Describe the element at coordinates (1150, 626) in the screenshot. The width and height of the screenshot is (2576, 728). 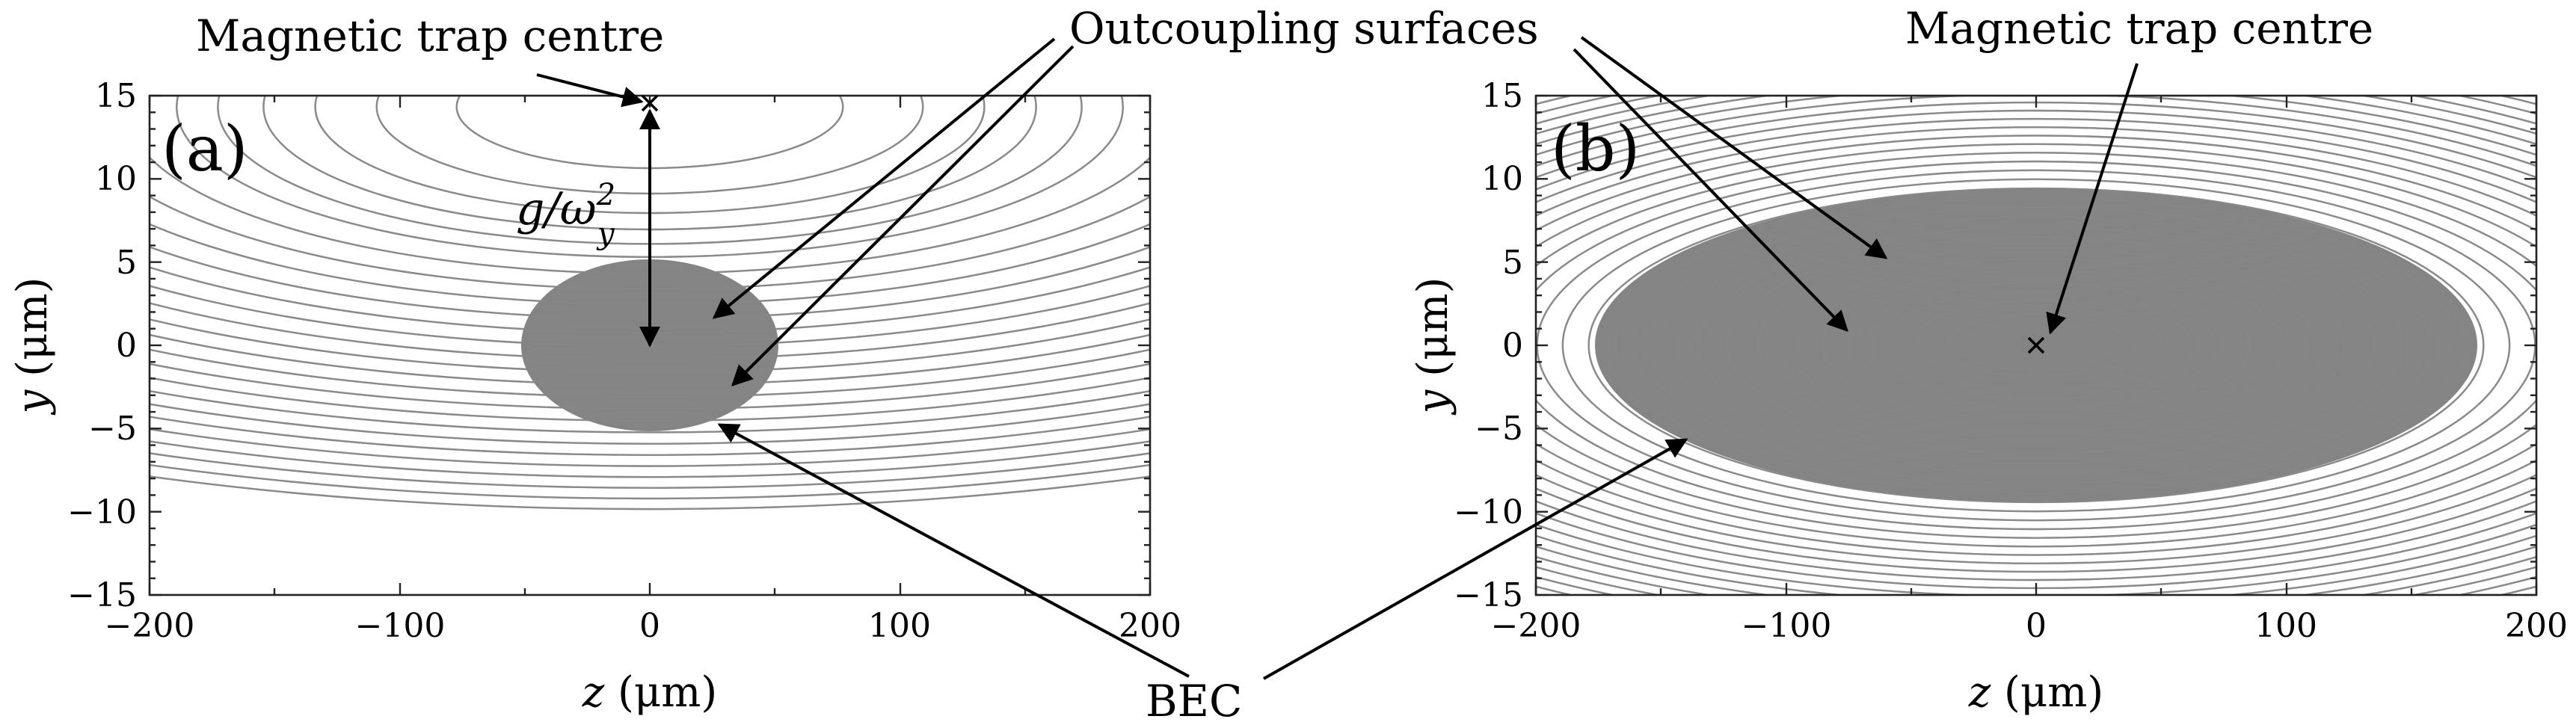
I see `panel-a-xtick: 200` at that location.